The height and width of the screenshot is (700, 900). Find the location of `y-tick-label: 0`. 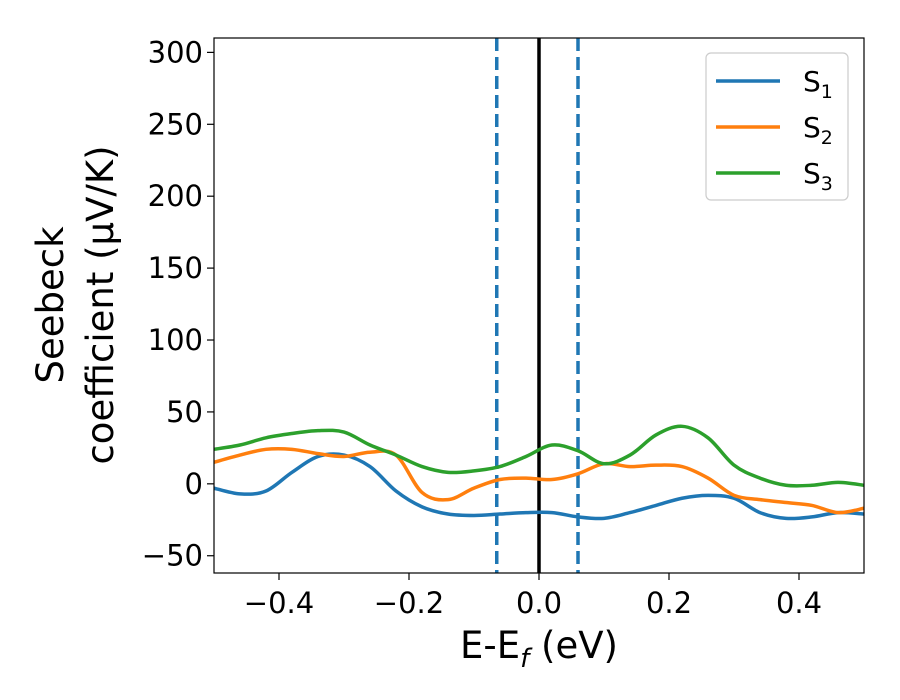

y-tick-label: 0 is located at coordinates (194, 484).